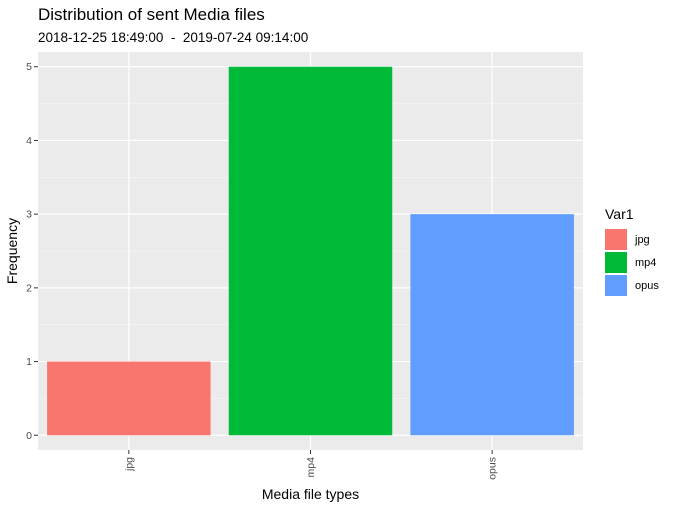  What do you see at coordinates (616, 239) in the screenshot?
I see `legend-key-jpg` at bounding box center [616, 239].